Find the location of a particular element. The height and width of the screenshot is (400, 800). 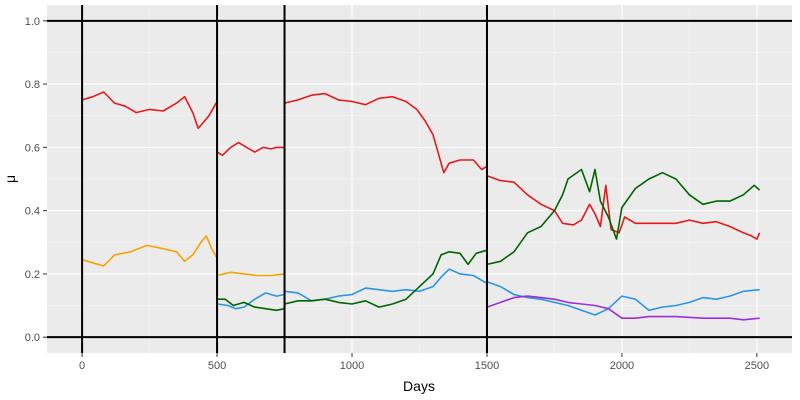

x-tick-label: 0 is located at coordinates (82, 366).